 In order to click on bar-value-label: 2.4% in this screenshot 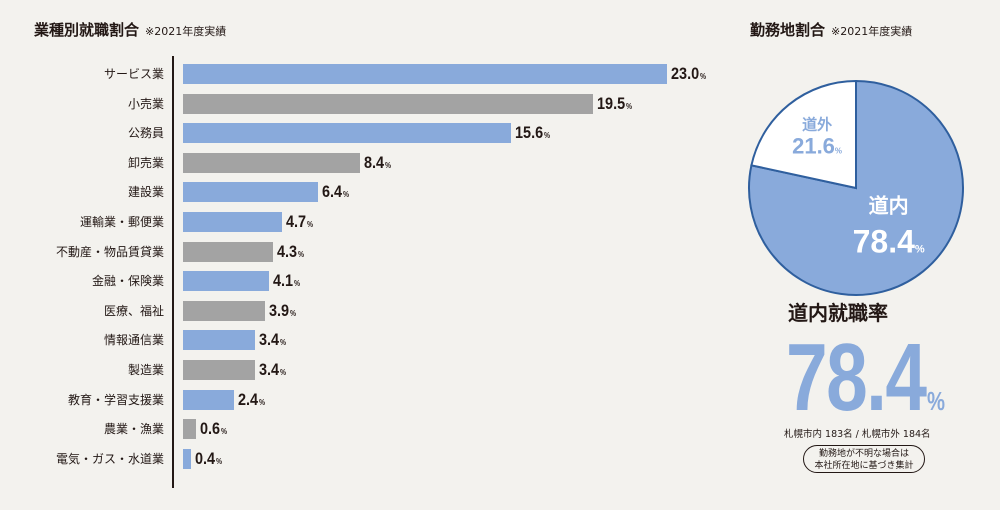, I will do `click(251, 399)`.